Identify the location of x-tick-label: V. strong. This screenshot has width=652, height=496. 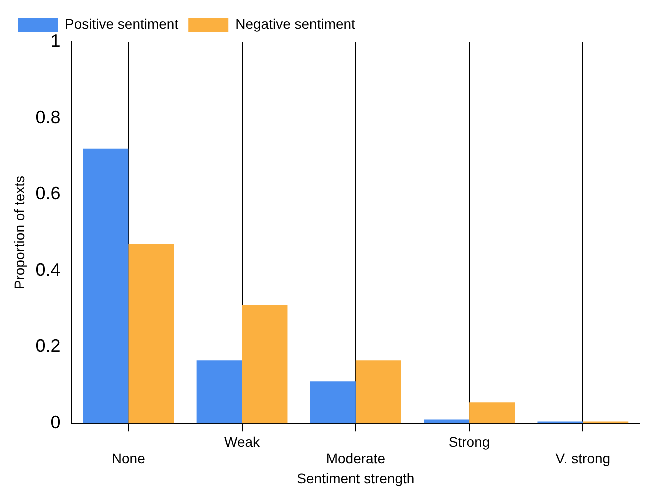
(583, 458).